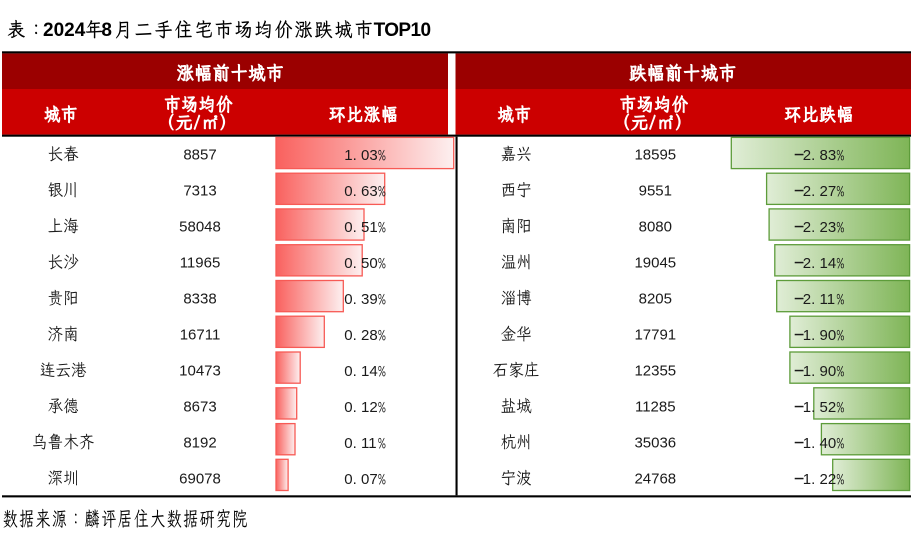 This screenshot has width=912, height=534. Describe the element at coordinates (655, 371) in the screenshot. I see `svg-text: 12355` at that location.